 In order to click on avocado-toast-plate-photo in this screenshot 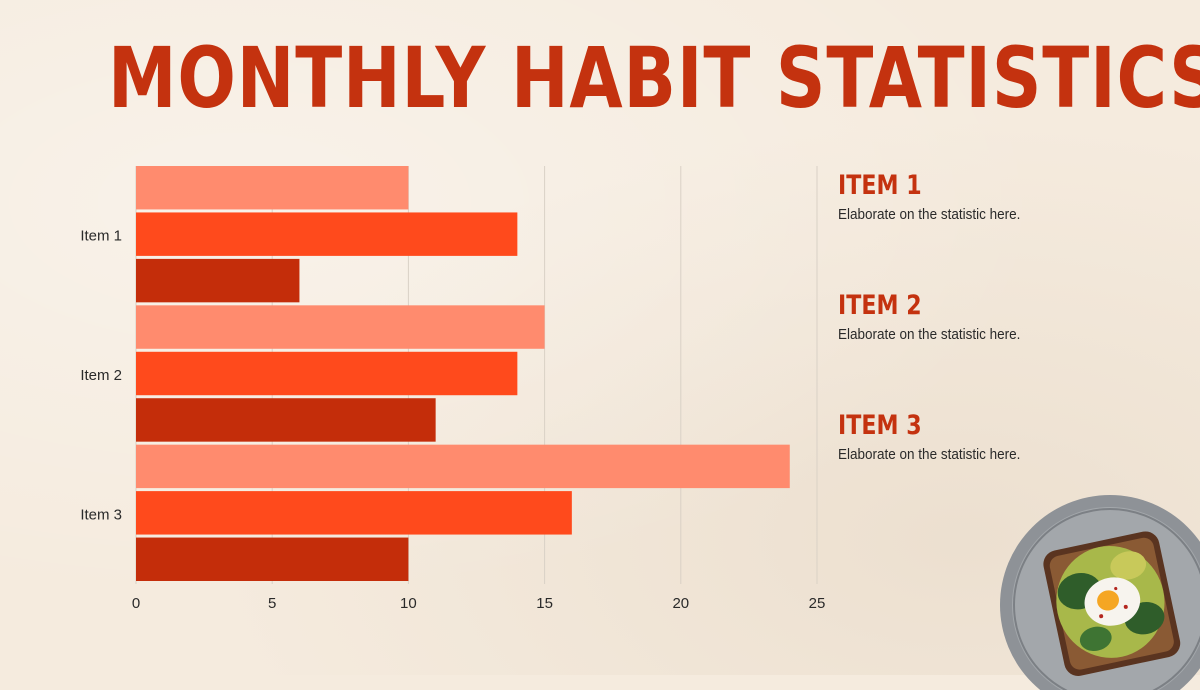, I will do `click(1100, 592)`.